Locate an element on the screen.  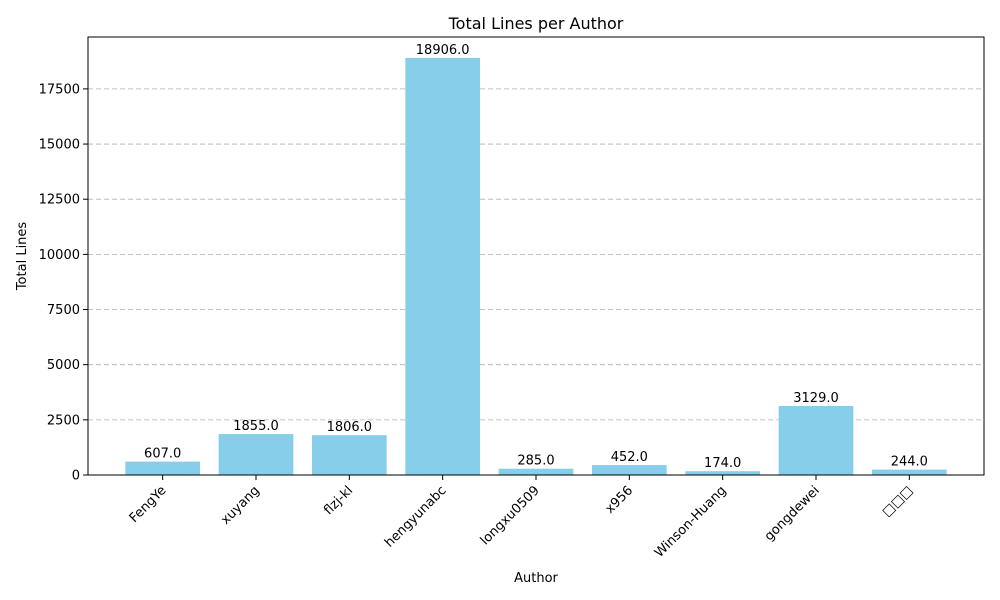
y-axis-ticks: 0 2500 5000 7500 10000 12500 15000 17500 is located at coordinates (63, 283).